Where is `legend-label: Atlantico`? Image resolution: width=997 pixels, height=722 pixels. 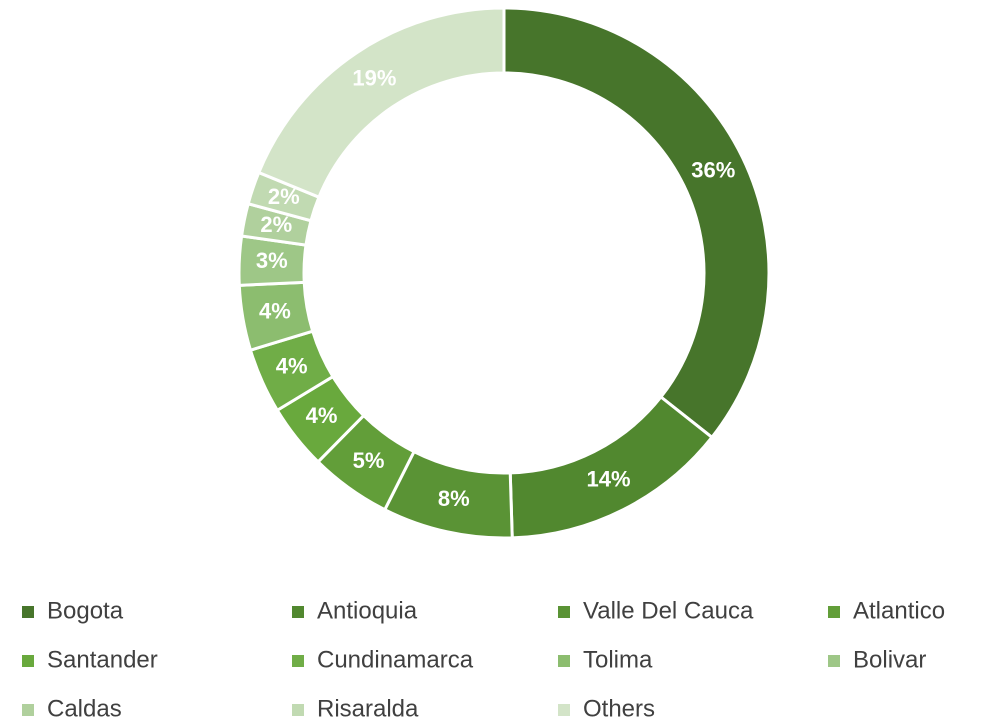
legend-label: Atlantico is located at coordinates (899, 610).